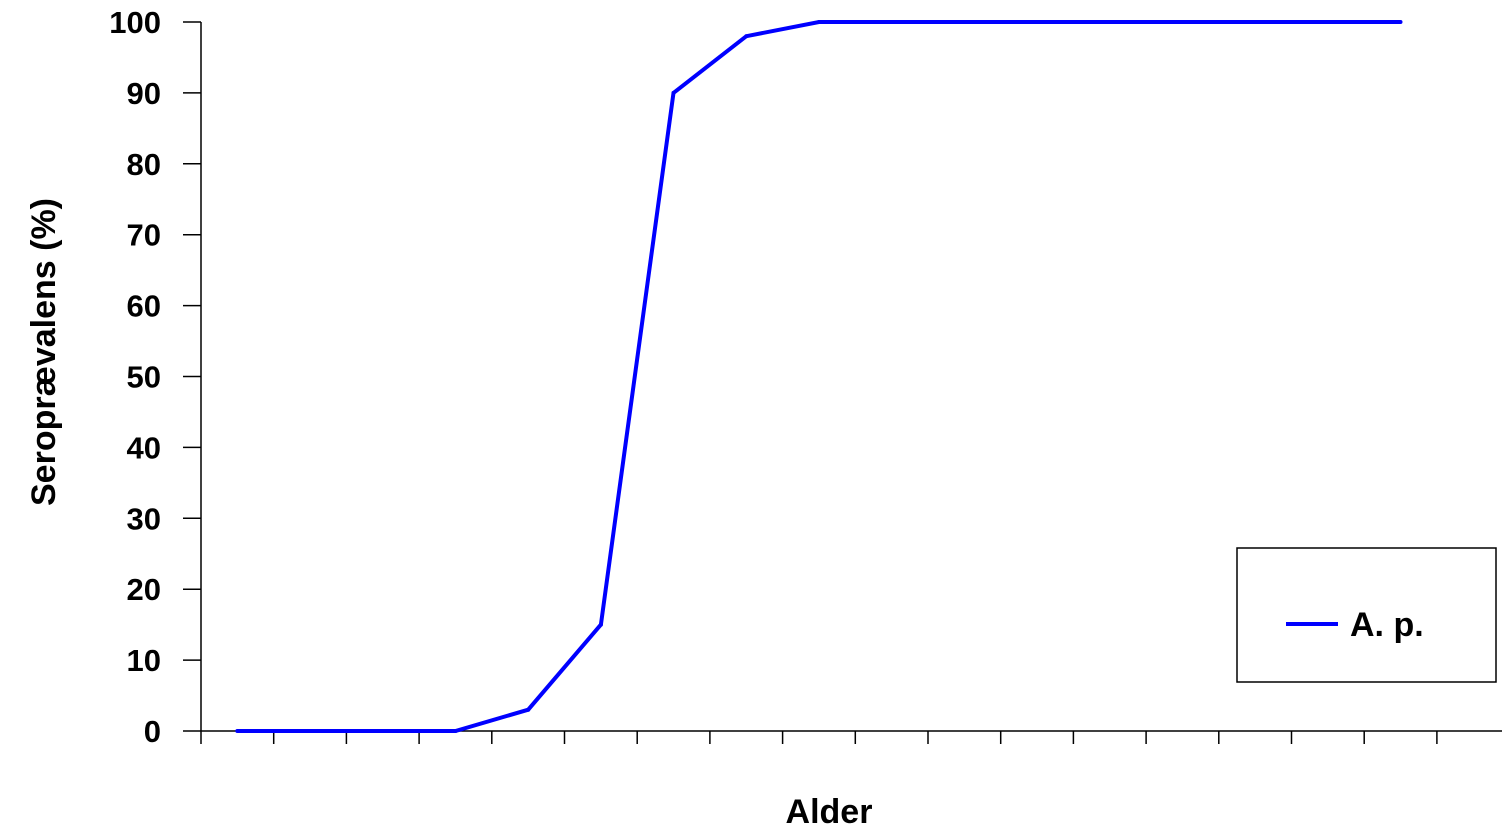 Image resolution: width=1502 pixels, height=837 pixels. I want to click on y-tick-label: 80, so click(144, 164).